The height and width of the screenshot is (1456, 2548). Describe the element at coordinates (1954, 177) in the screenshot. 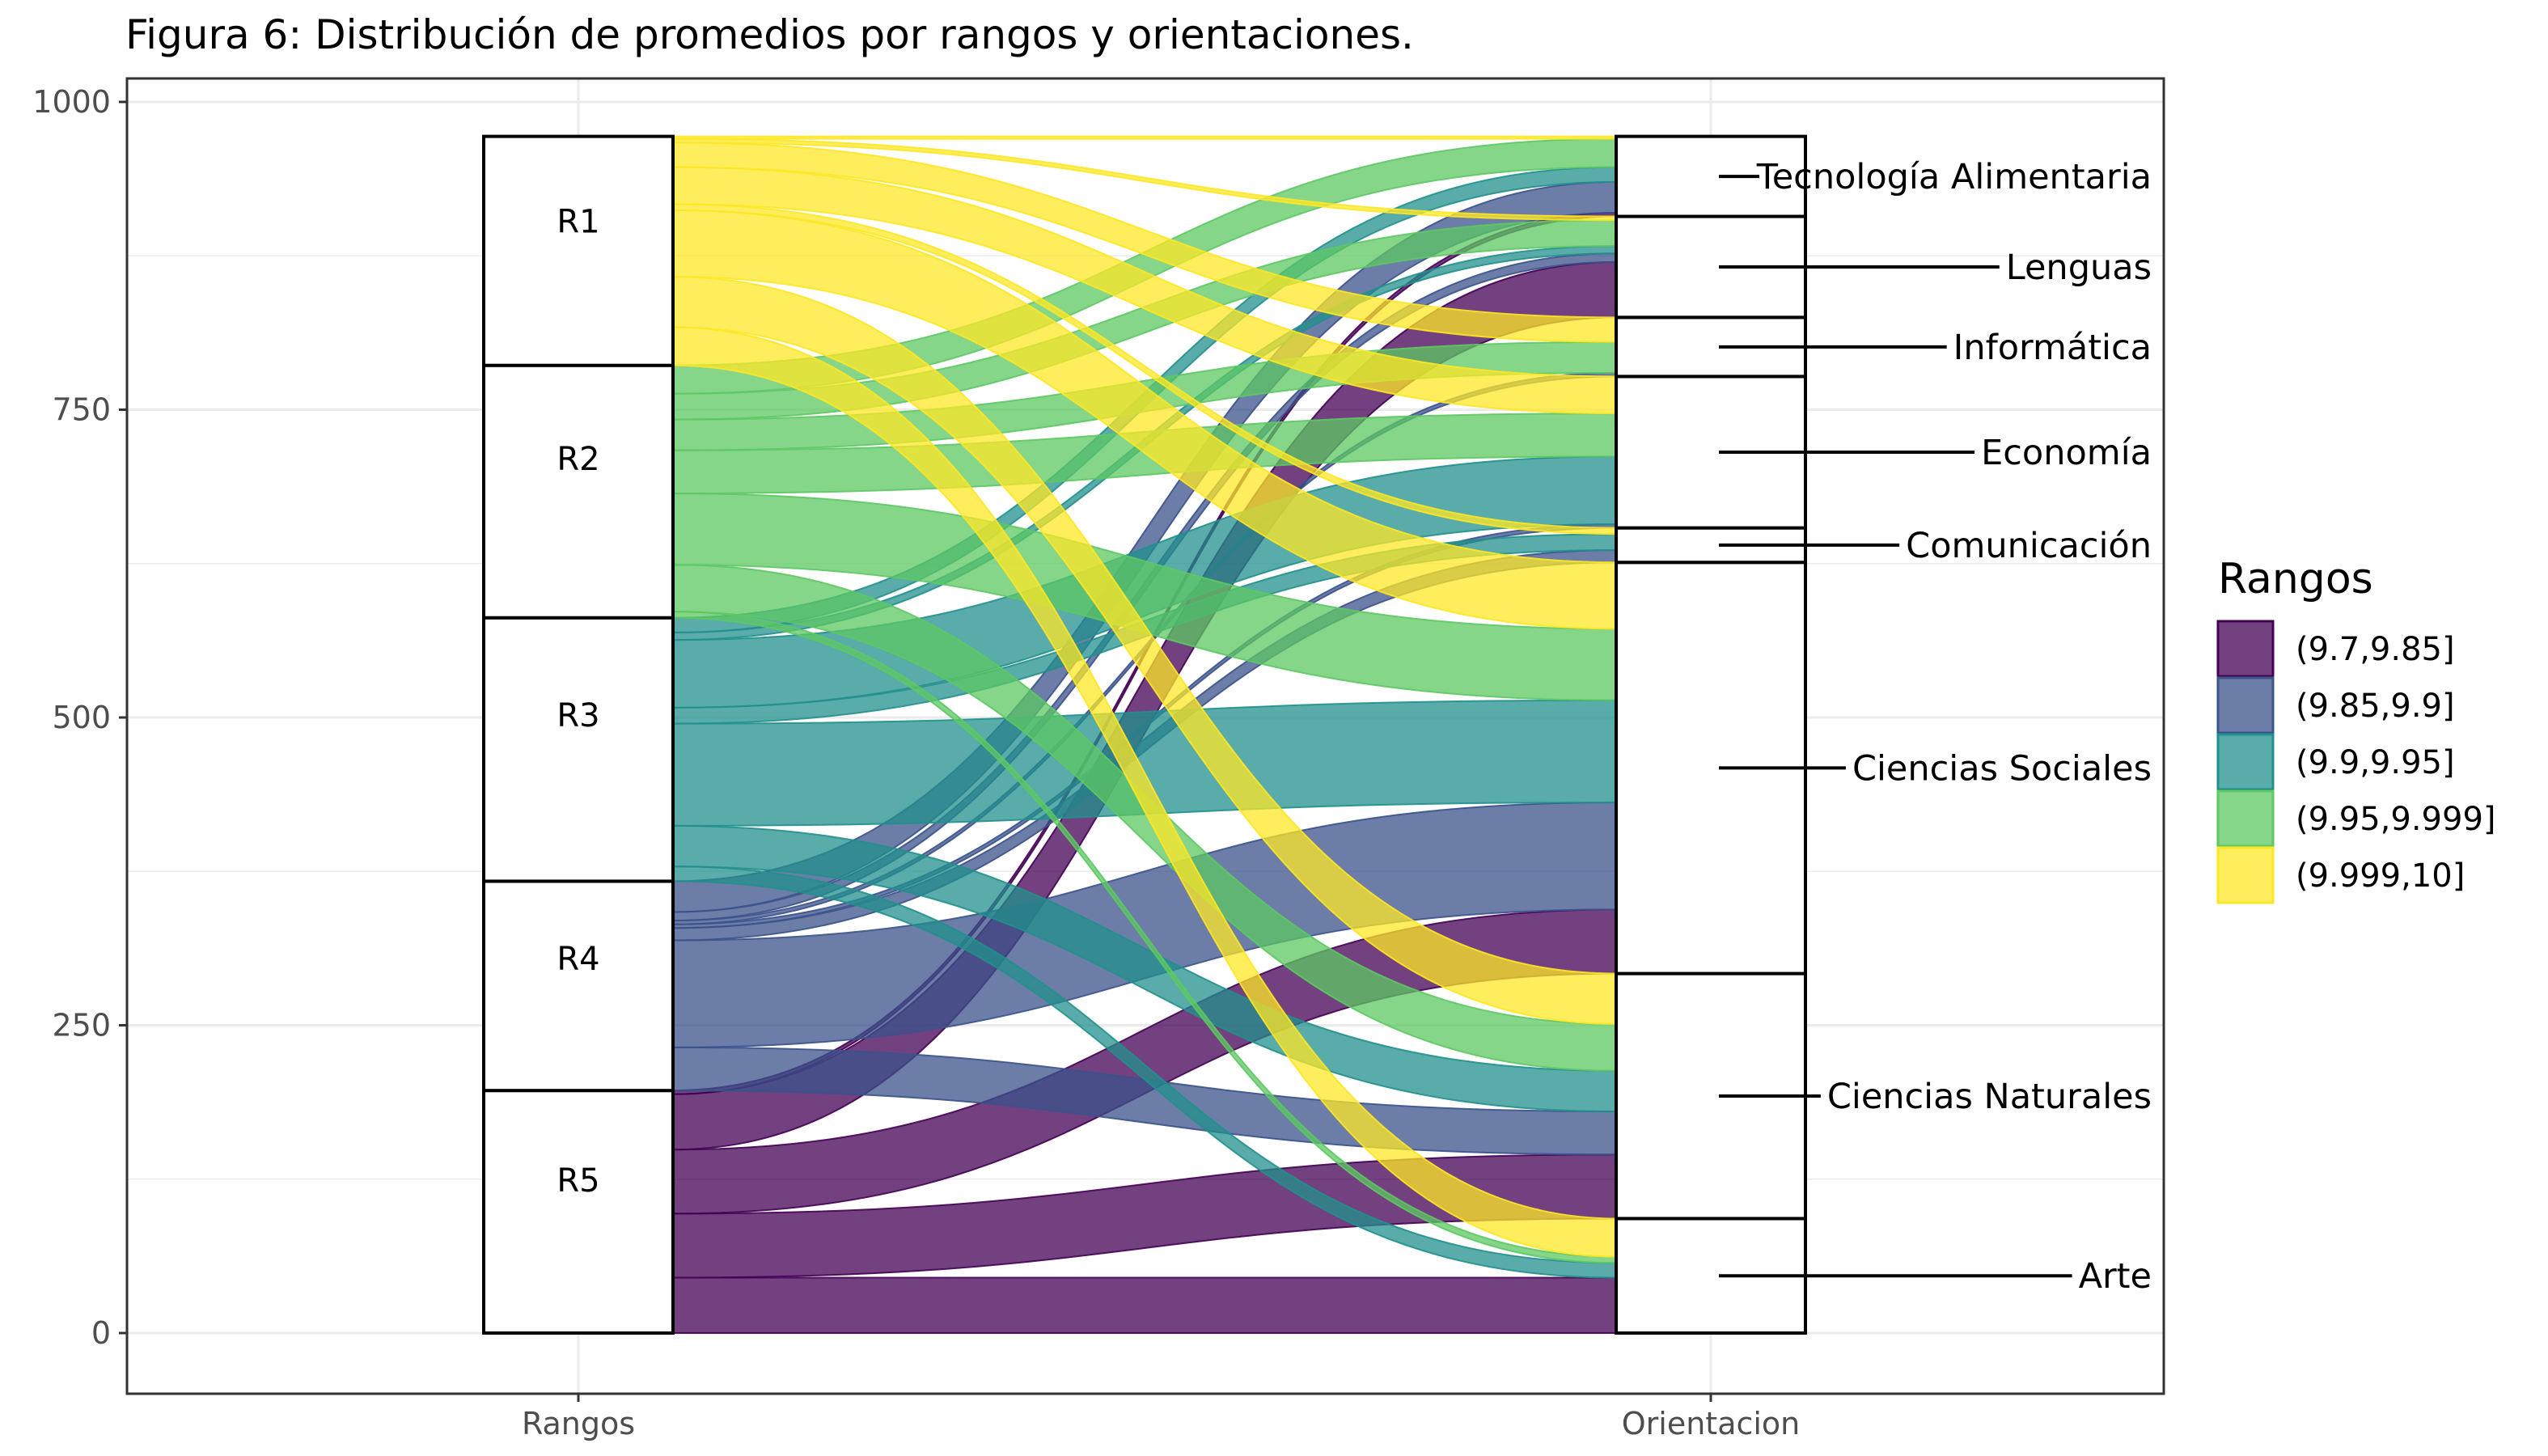

I see `orientacion-label: Tecnología Alimentaria` at that location.